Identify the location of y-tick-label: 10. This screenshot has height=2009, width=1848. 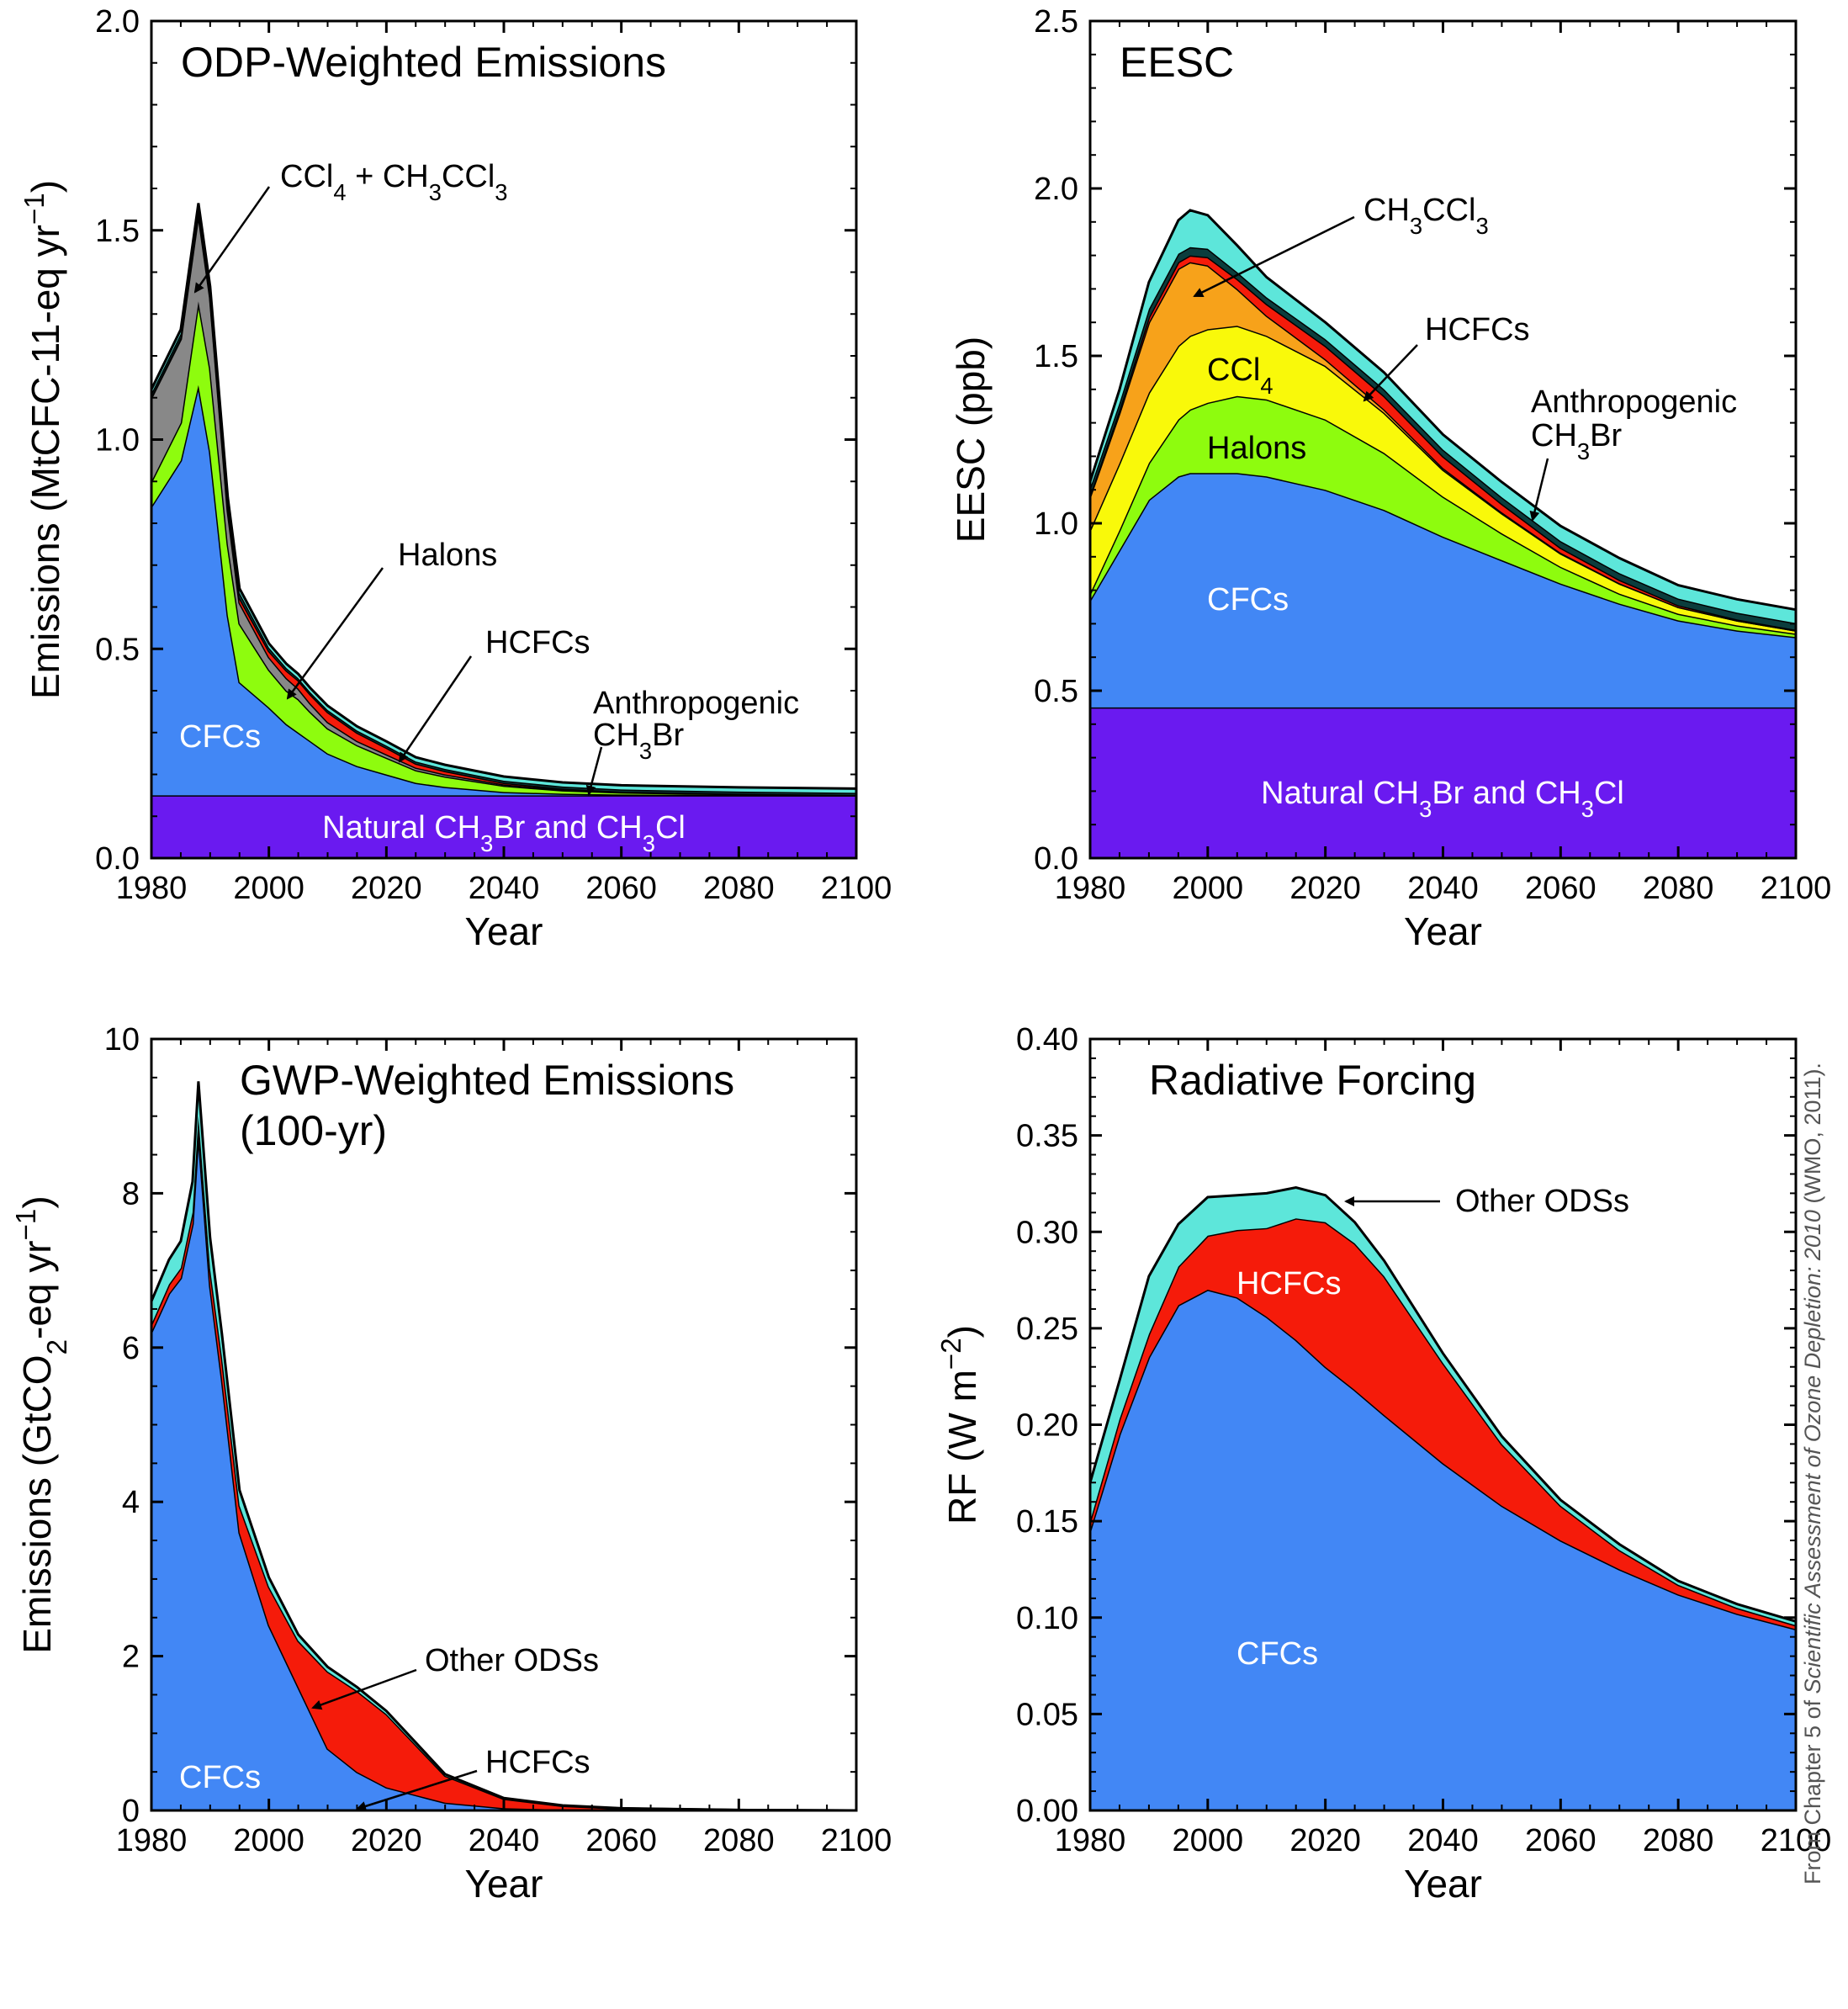
(122, 1040).